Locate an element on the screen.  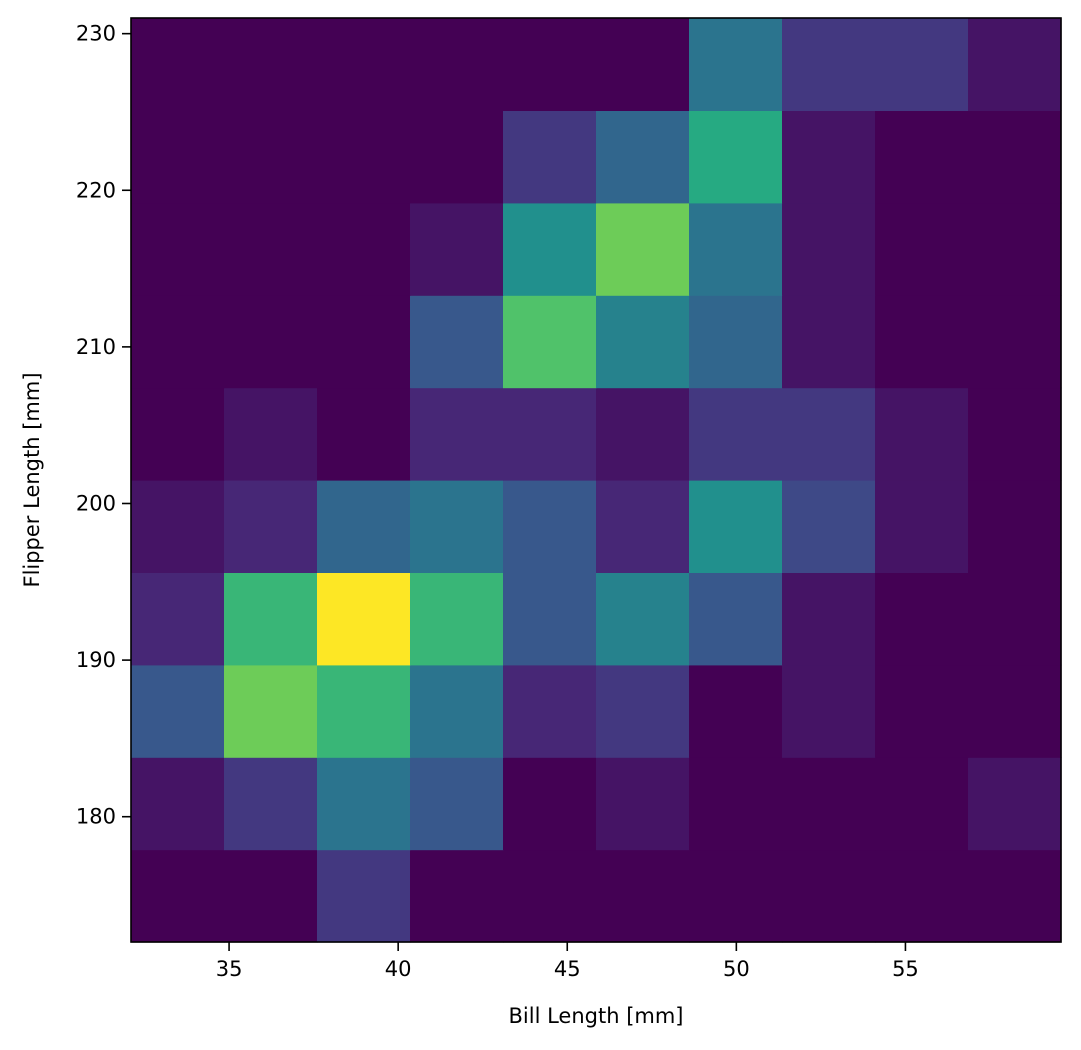
y-tick-label: 190 is located at coordinates (96, 660).